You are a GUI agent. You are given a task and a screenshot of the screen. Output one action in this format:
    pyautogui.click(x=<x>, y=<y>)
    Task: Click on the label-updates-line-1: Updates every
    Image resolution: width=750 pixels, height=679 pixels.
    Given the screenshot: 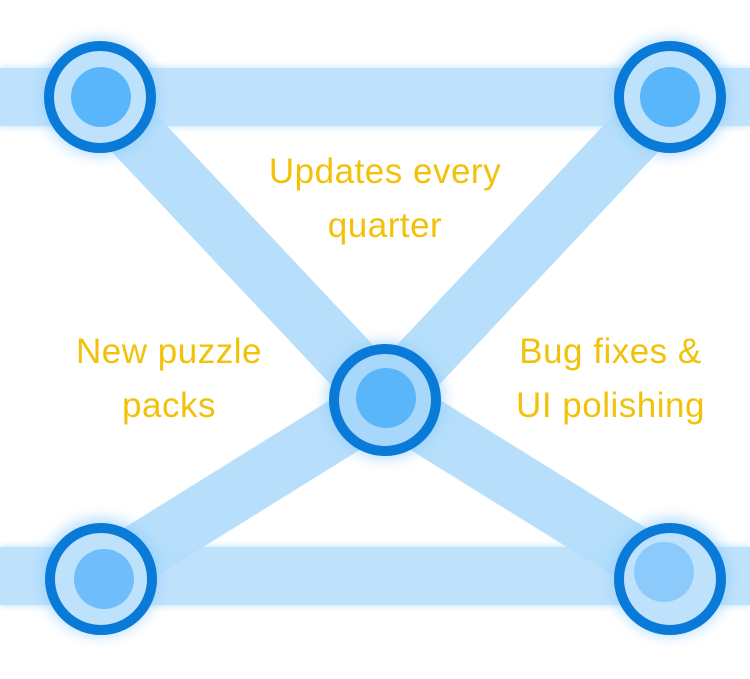 What is the action you would take?
    pyautogui.click(x=385, y=171)
    